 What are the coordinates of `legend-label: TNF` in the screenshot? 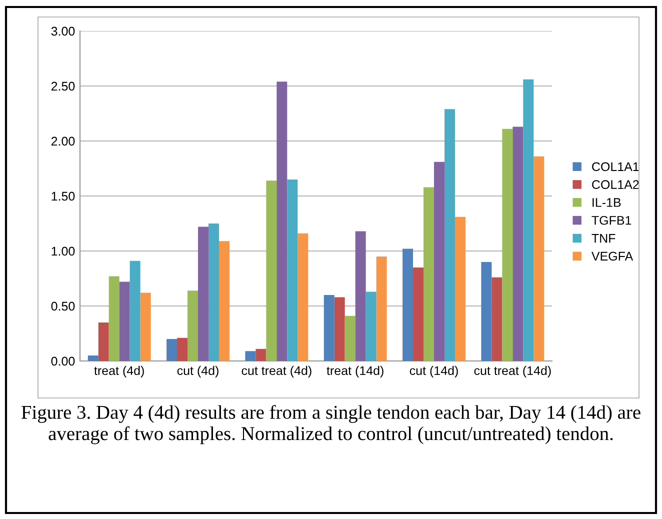 It's located at (604, 238).